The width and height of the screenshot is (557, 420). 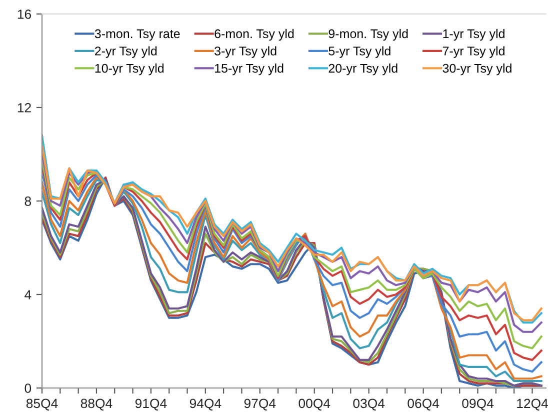 I want to click on y-tick-label: 4, so click(x=28, y=295).